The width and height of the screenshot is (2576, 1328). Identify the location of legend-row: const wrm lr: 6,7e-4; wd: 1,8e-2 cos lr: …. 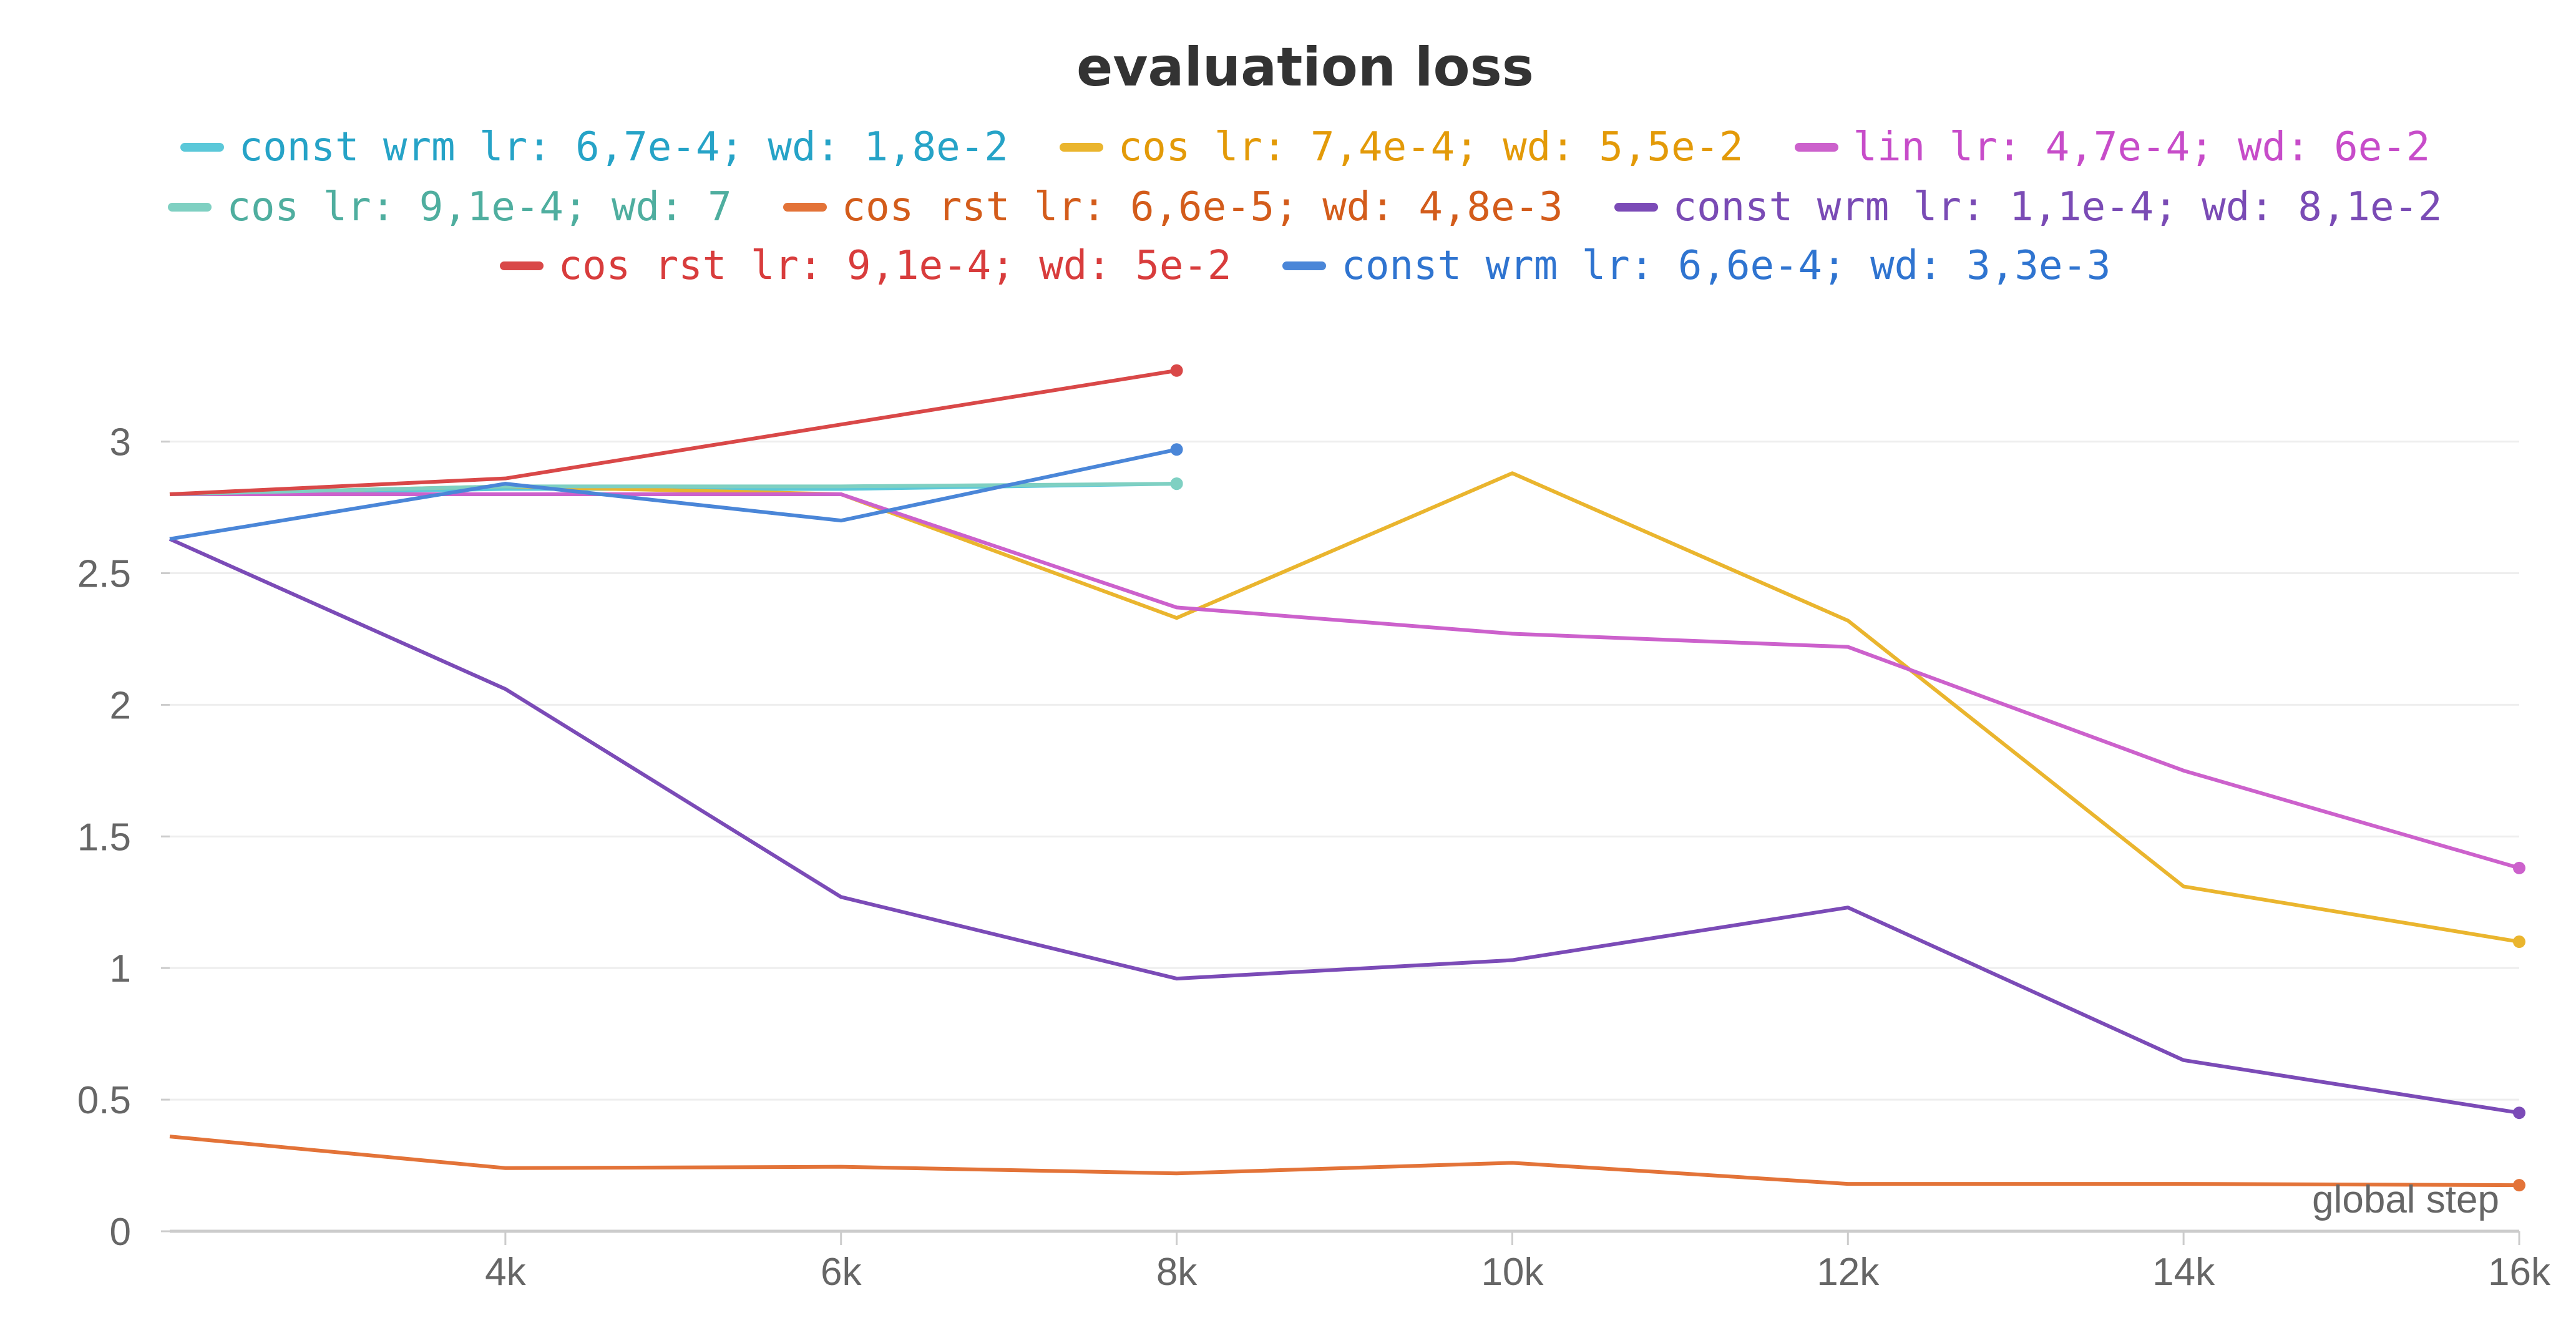
(1288, 147).